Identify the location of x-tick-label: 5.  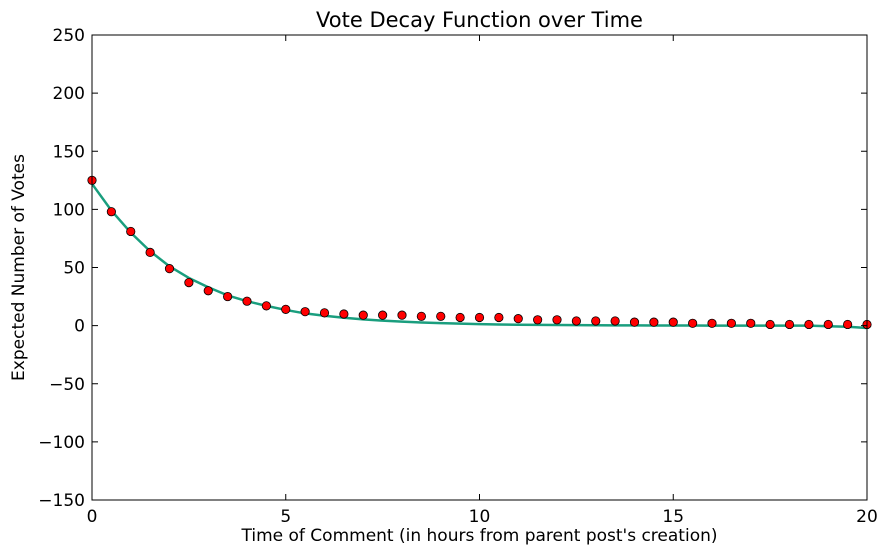
(285, 517).